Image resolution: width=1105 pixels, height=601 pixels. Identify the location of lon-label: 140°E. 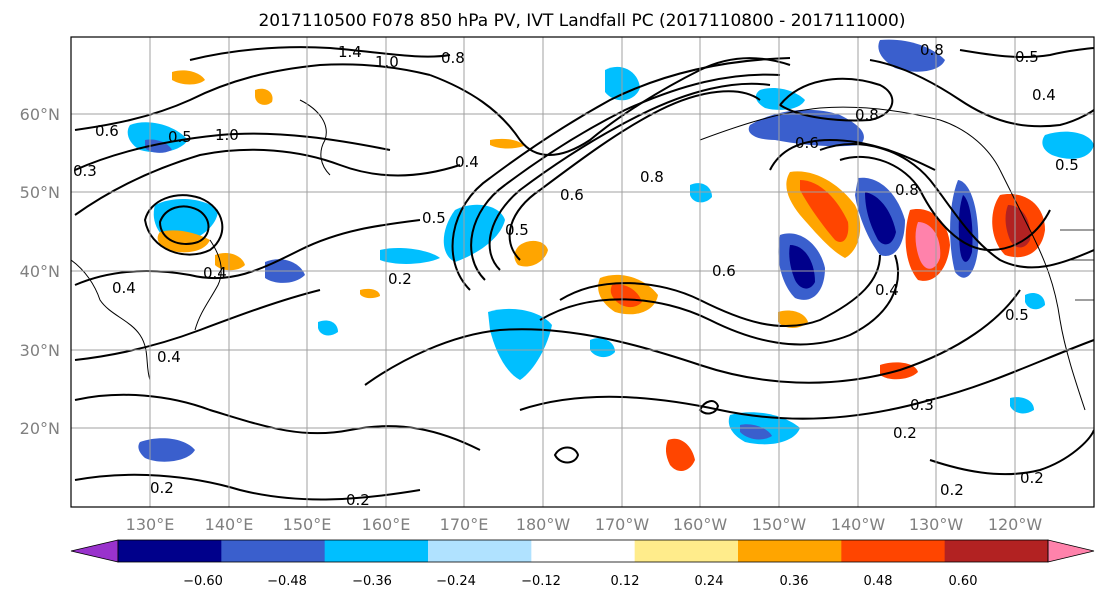
(229, 524).